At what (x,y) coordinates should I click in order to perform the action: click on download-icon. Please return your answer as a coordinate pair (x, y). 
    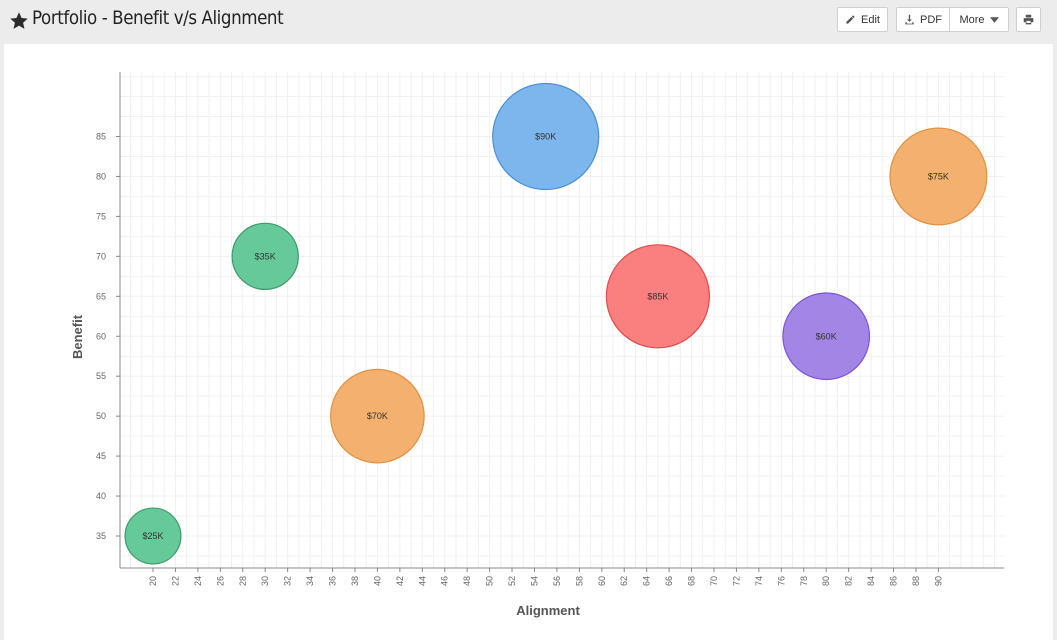
    Looking at the image, I should click on (909, 19).